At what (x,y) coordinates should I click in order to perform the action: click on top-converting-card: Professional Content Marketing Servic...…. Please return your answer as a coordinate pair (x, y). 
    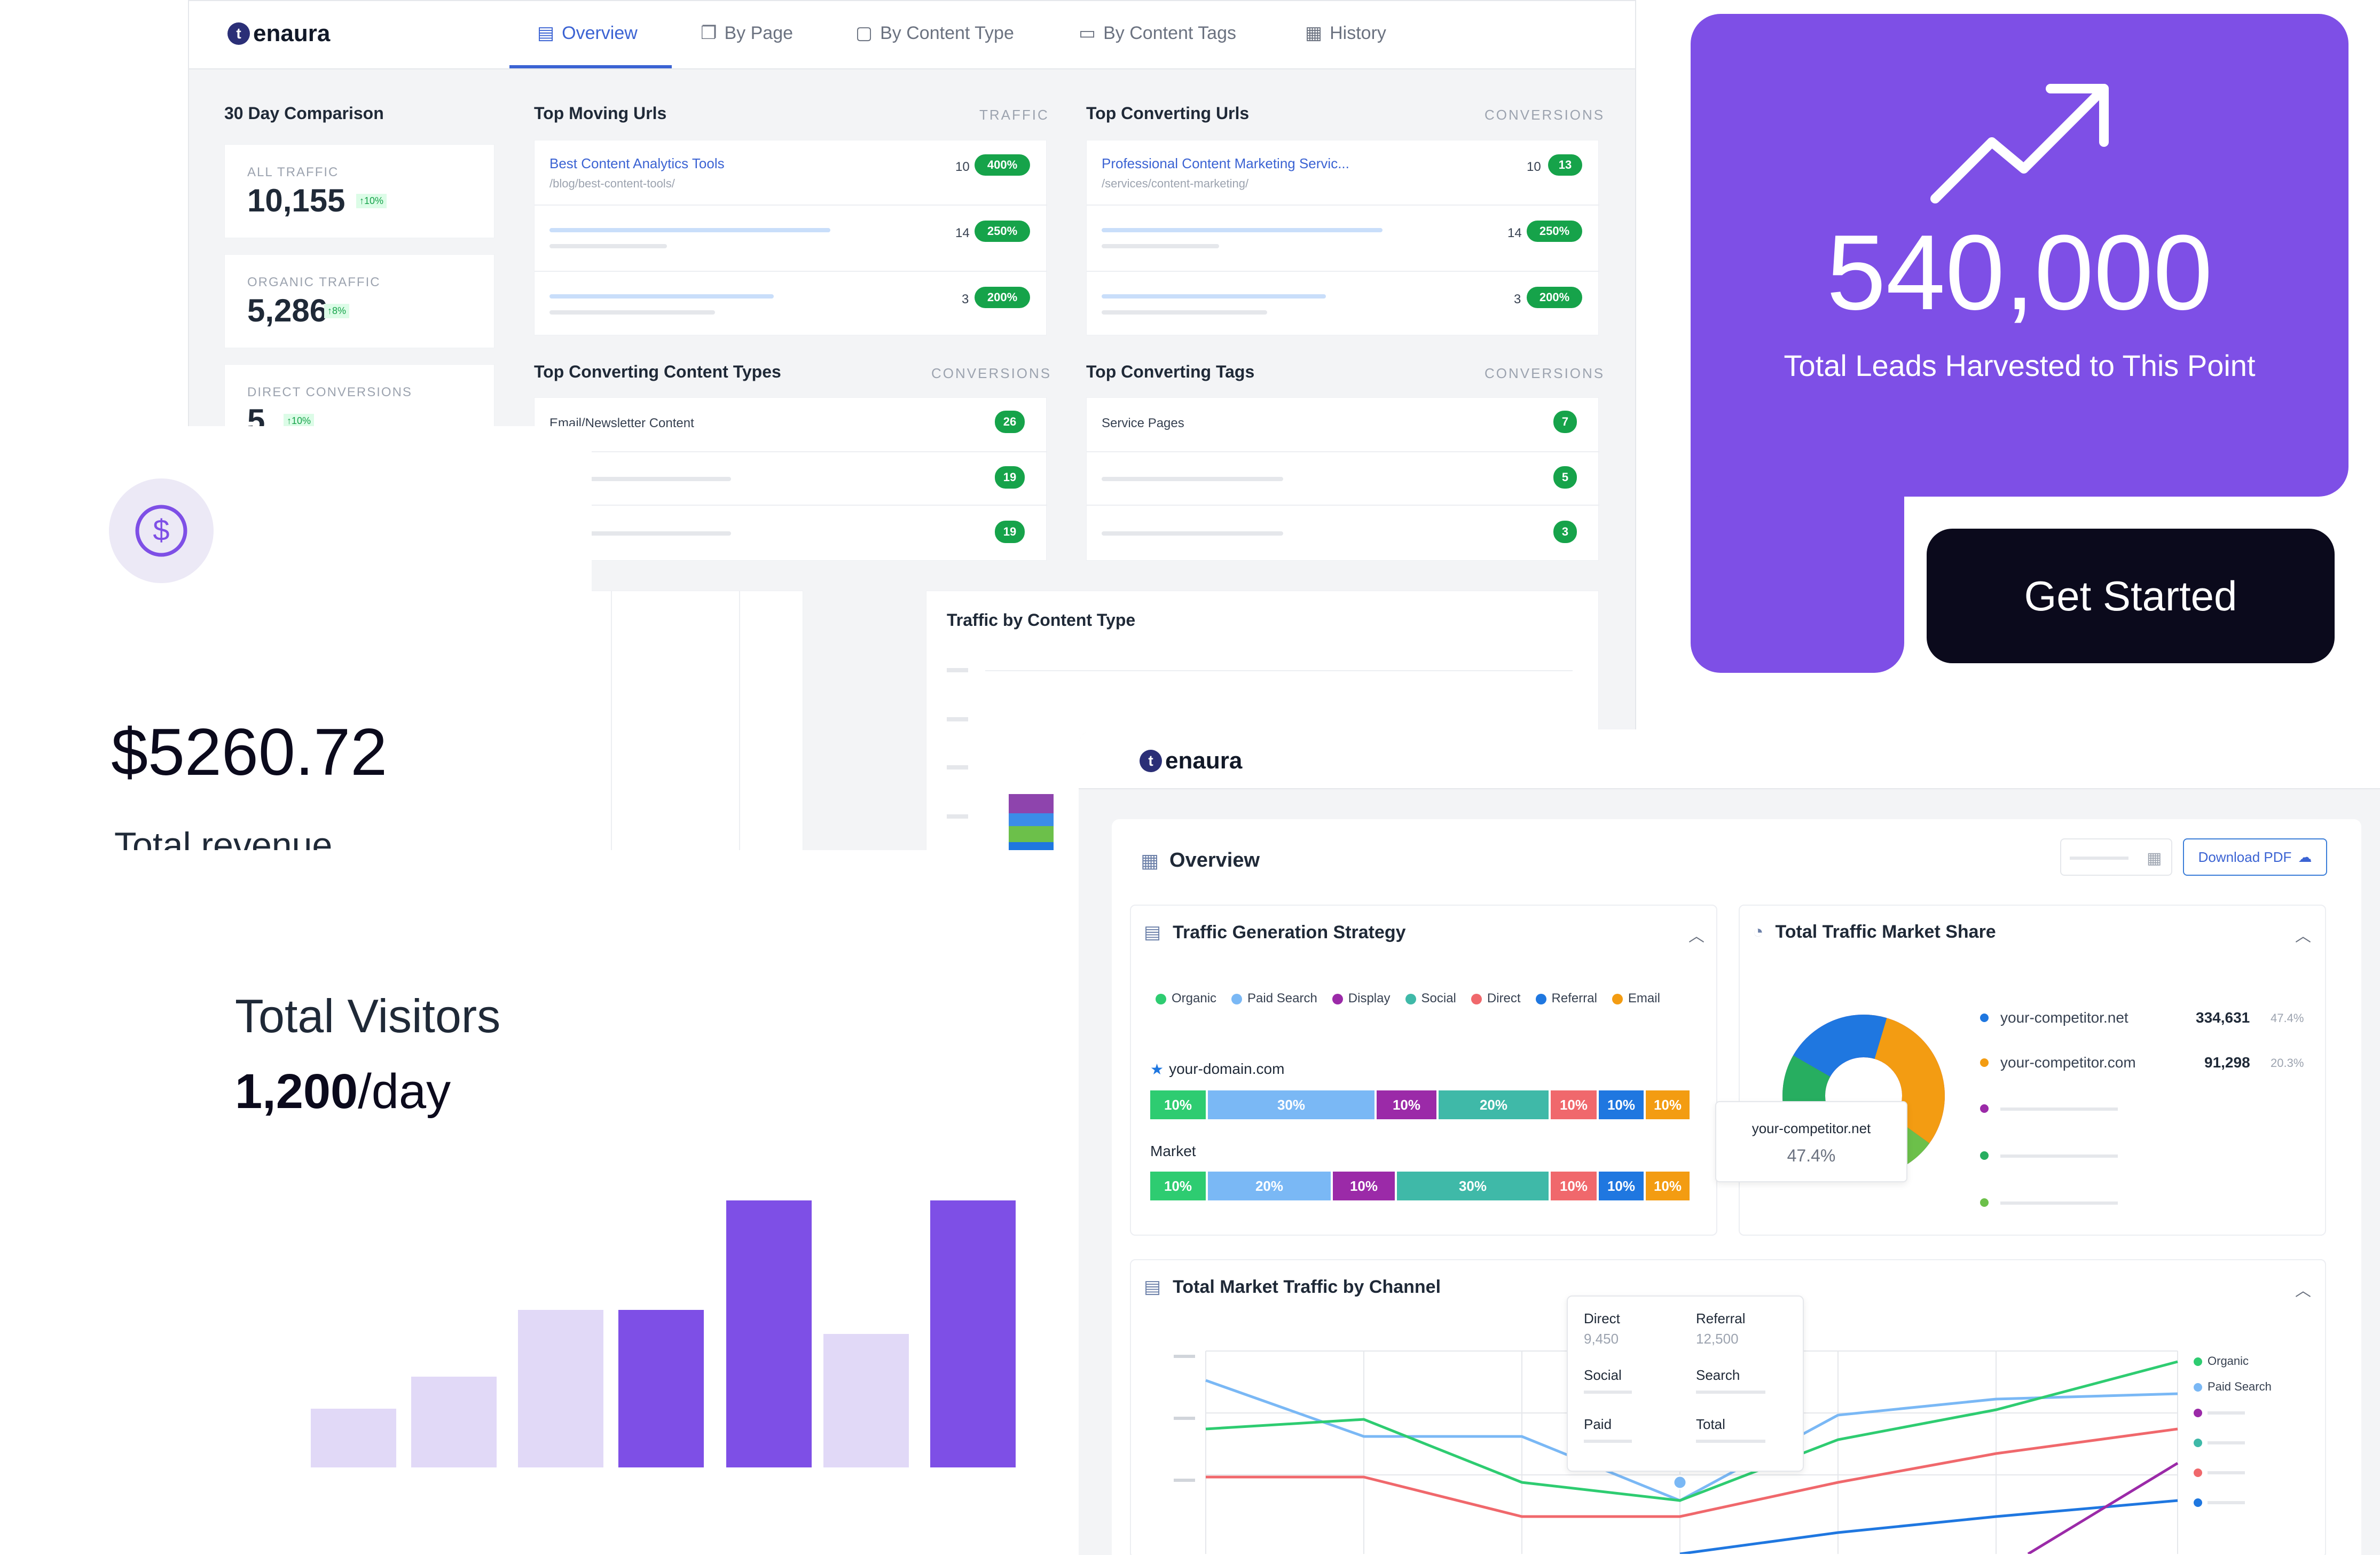
    Looking at the image, I should click on (1342, 237).